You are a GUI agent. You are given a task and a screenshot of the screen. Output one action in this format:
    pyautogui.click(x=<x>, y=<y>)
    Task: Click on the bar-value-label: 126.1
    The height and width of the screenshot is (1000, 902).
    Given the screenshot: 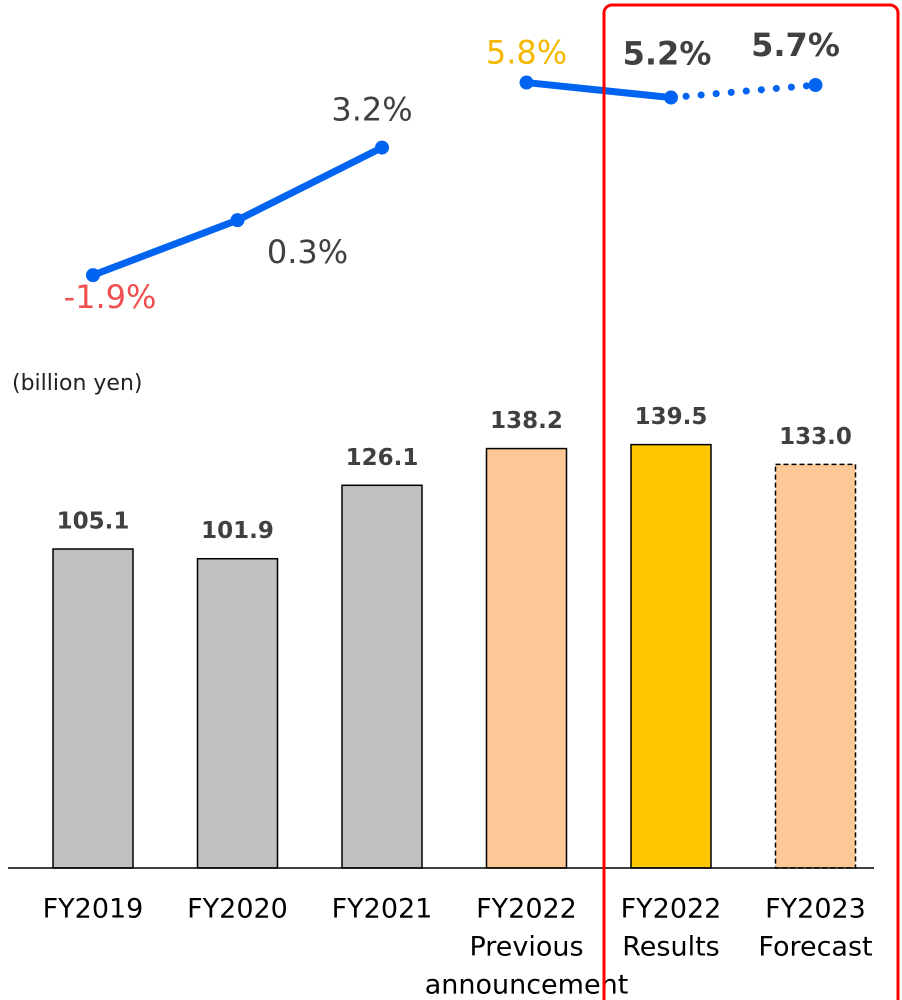 What is the action you would take?
    pyautogui.click(x=382, y=458)
    